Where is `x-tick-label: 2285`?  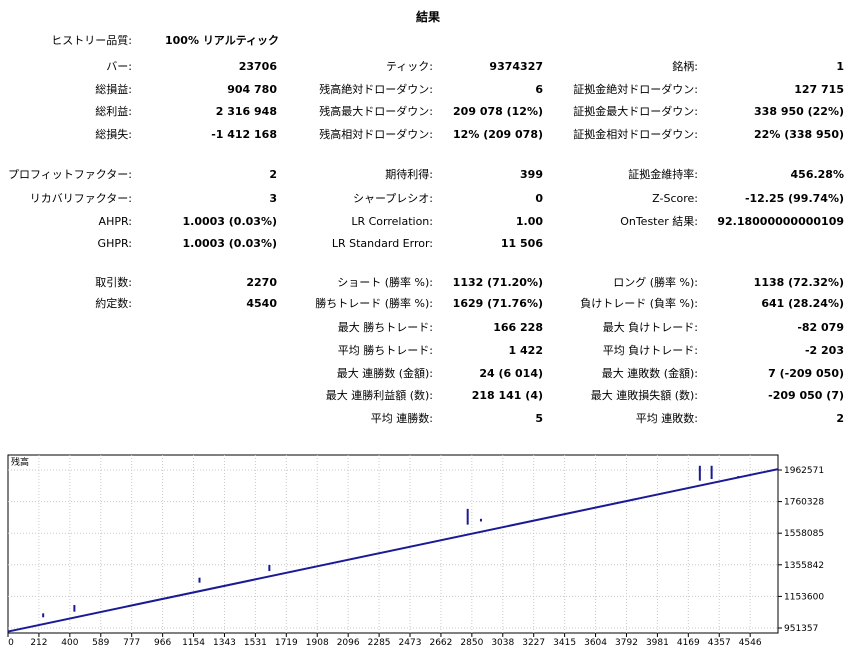
x-tick-label: 2285 is located at coordinates (379, 643).